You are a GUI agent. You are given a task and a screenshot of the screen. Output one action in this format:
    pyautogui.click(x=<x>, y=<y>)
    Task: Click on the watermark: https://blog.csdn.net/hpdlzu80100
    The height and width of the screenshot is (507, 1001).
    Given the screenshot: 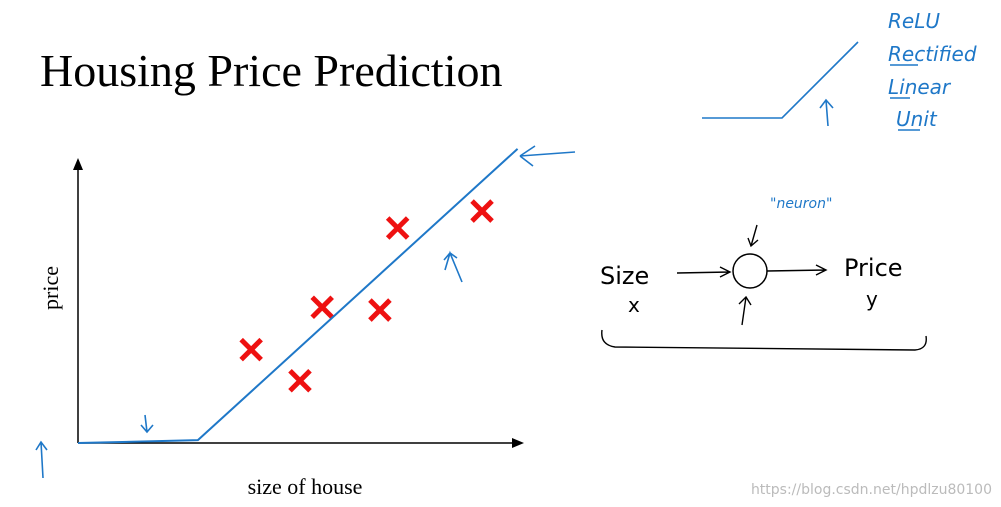 What is the action you would take?
    pyautogui.click(x=871, y=490)
    